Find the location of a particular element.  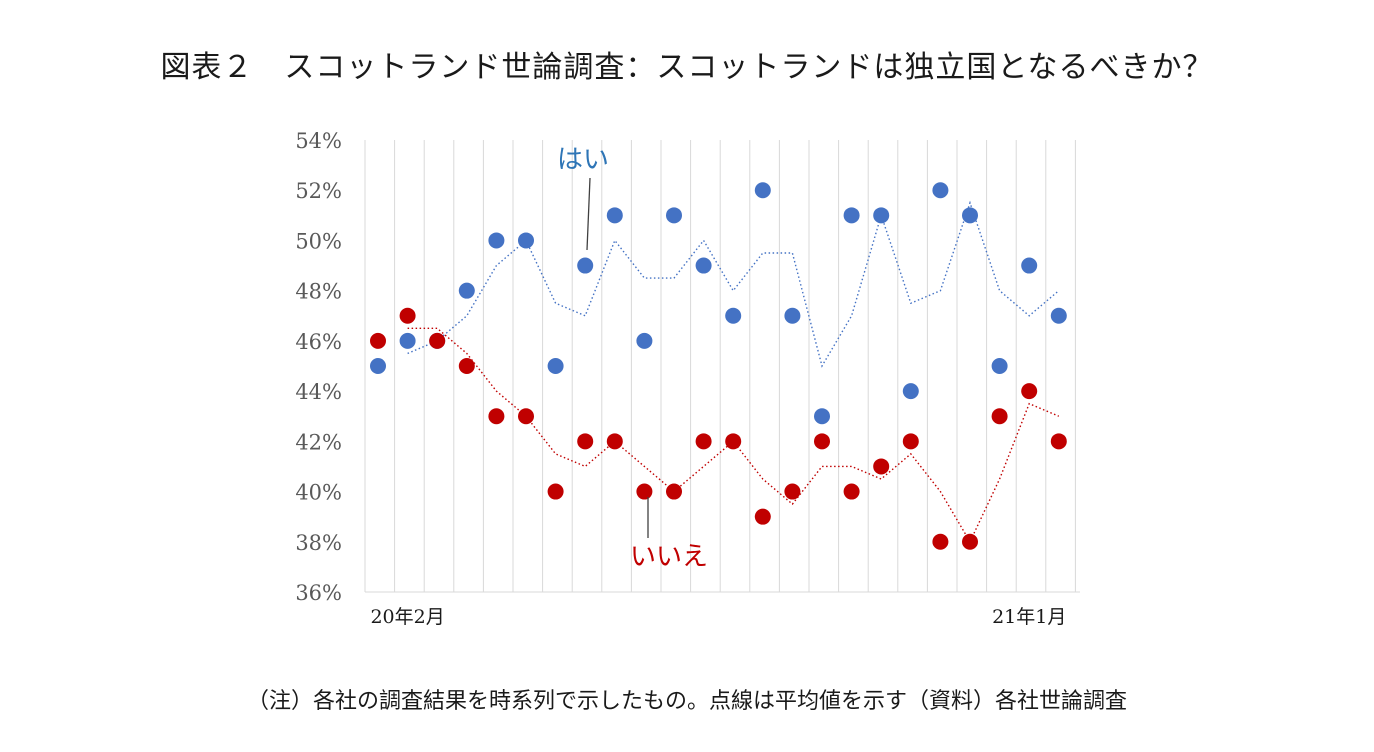

x-tick-label: 21年1月 is located at coordinates (1029, 617).